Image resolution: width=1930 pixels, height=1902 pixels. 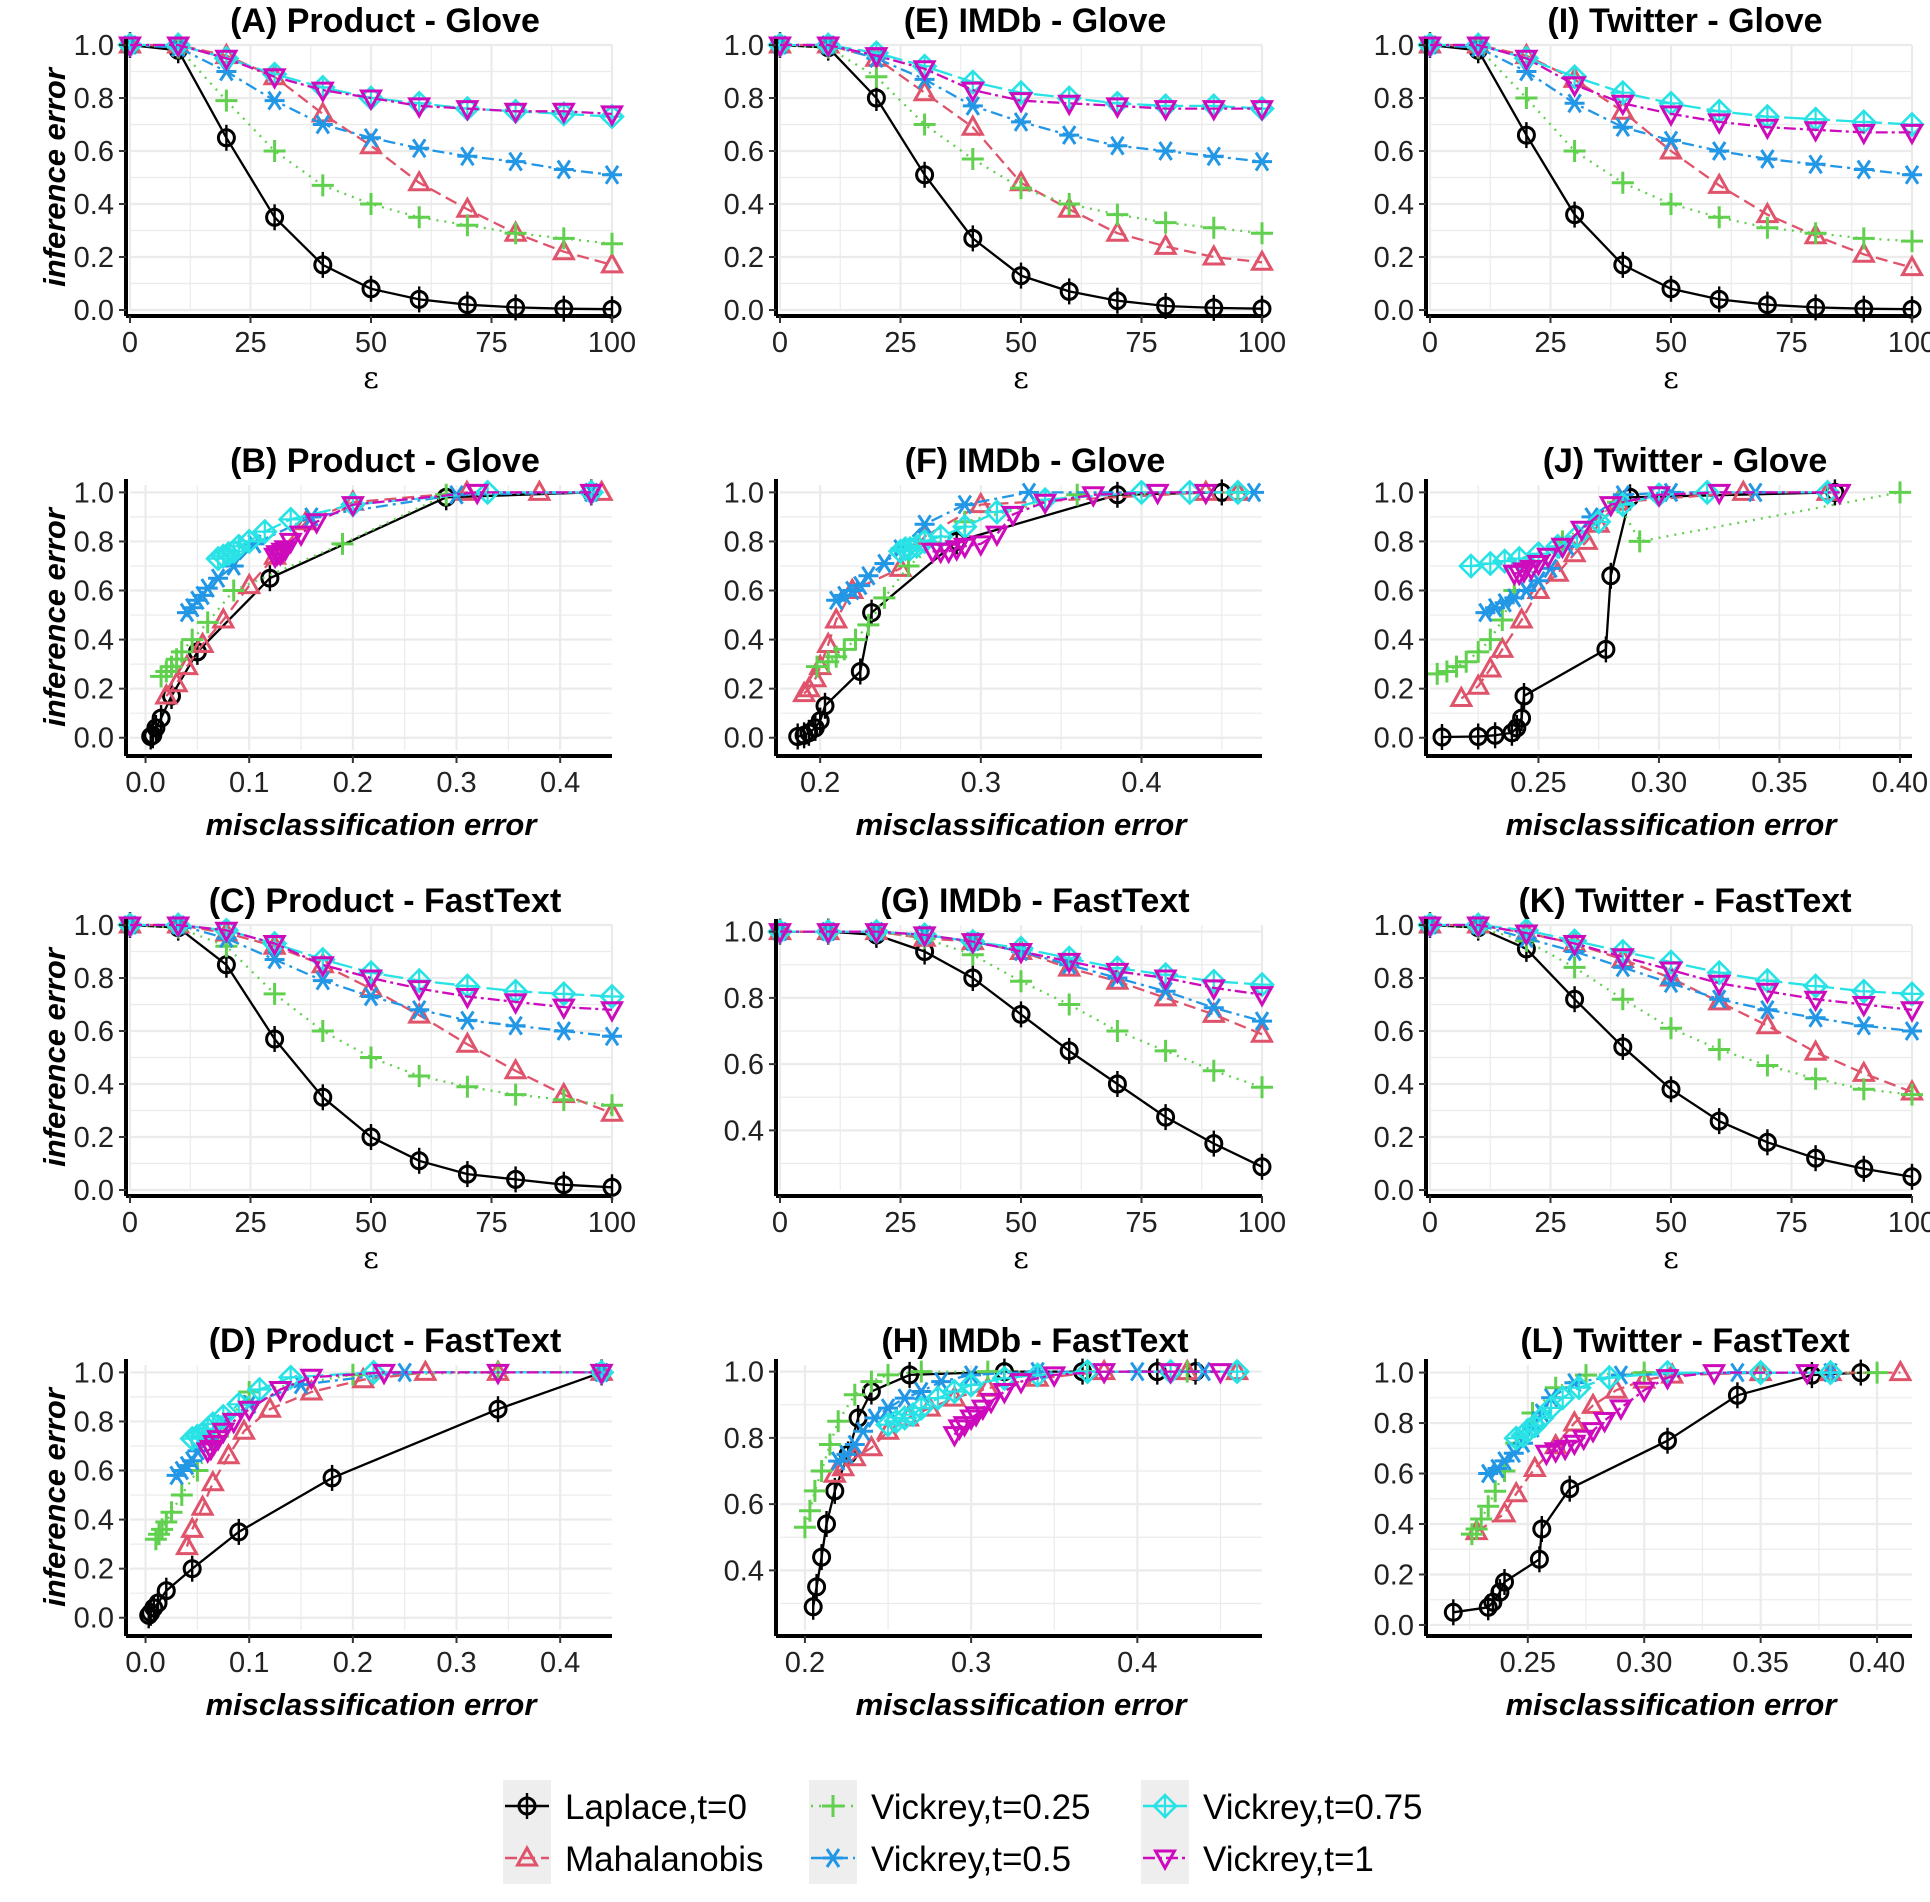 I want to click on panel-title: (C) Product - FastText, so click(x=385, y=901).